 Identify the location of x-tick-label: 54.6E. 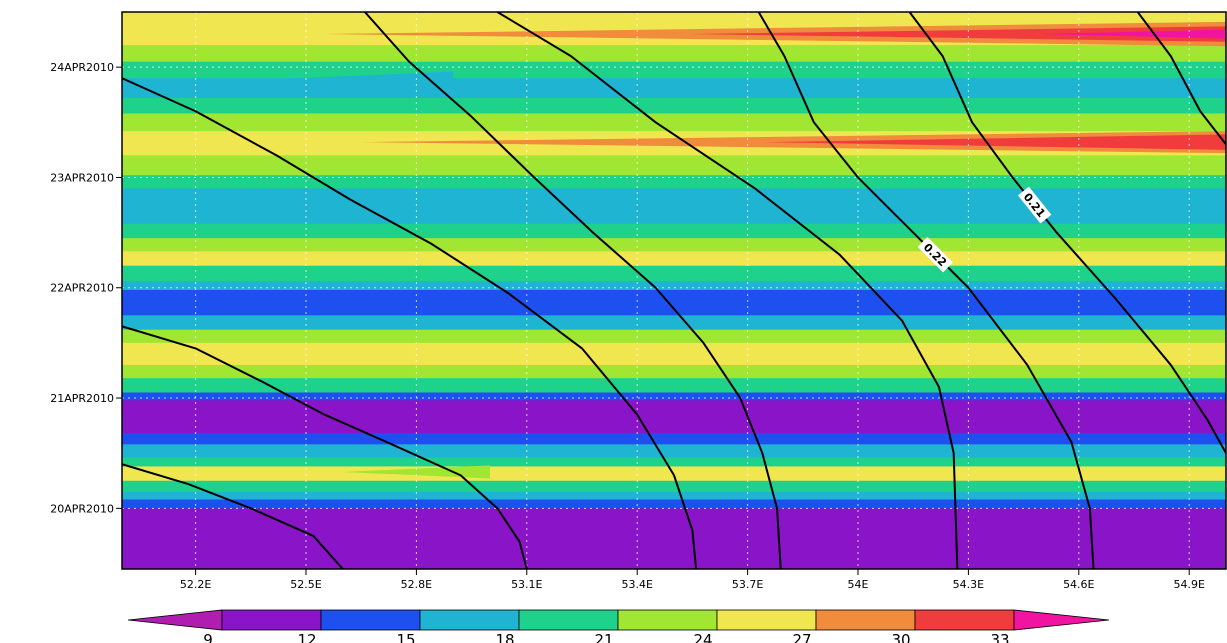
(1078, 584).